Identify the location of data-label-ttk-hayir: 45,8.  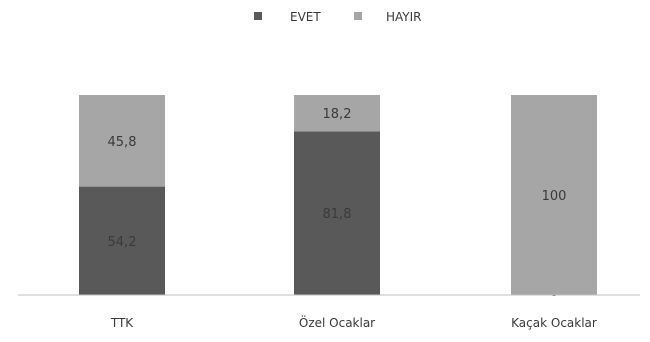
(122, 142).